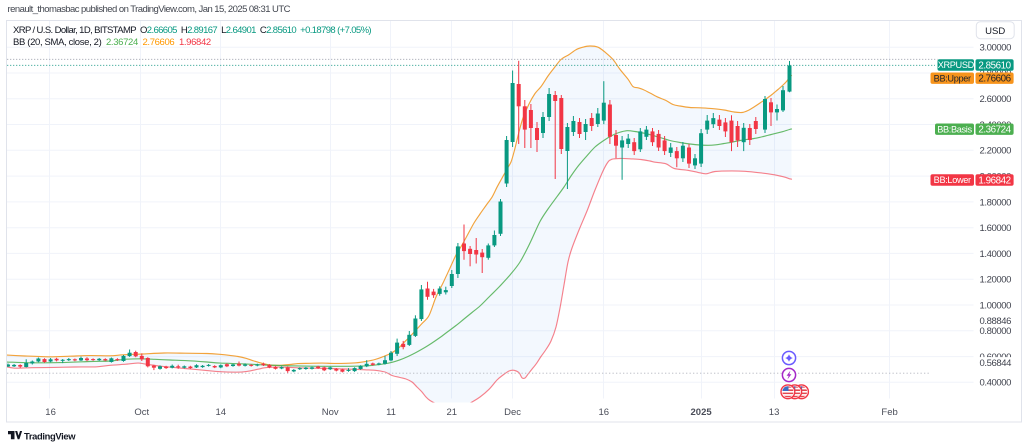 Image resolution: width=1024 pixels, height=447 pixels. I want to click on svg-text: 2025, so click(702, 412).